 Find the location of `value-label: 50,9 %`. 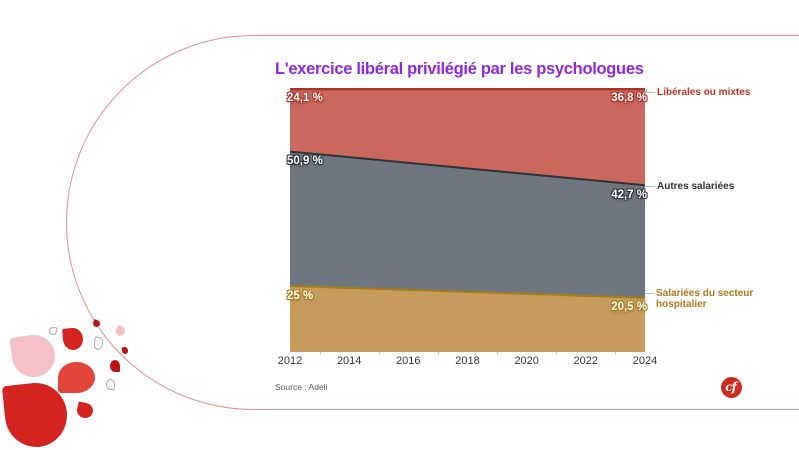

value-label: 50,9 % is located at coordinates (305, 161).